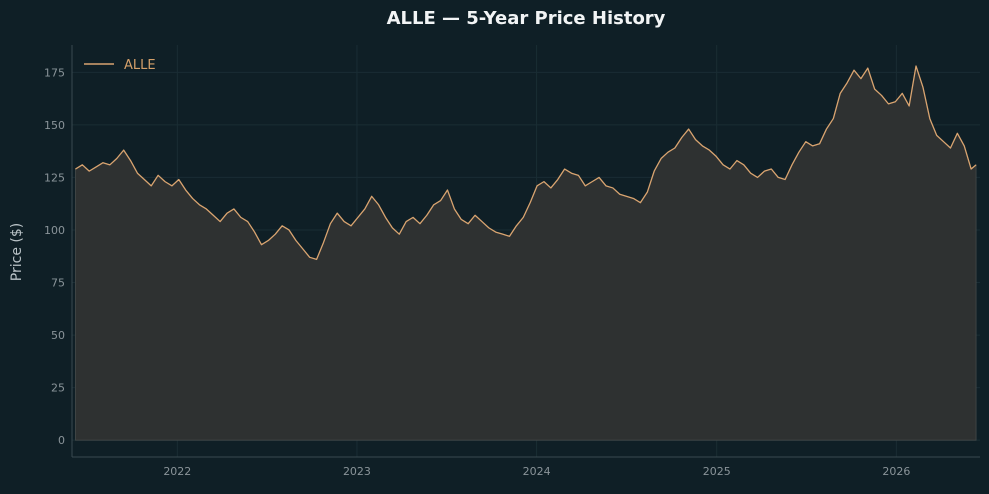 This screenshot has height=494, width=989. Describe the element at coordinates (17, 252) in the screenshot. I see `y-axis-title: Price ($)` at that location.